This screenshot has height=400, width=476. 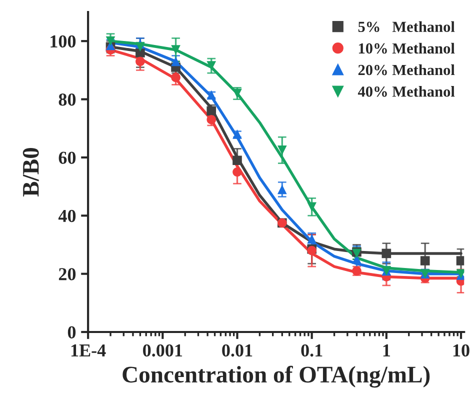 What do you see at coordinates (461, 350) in the screenshot?
I see `x-tick-label: 10` at bounding box center [461, 350].